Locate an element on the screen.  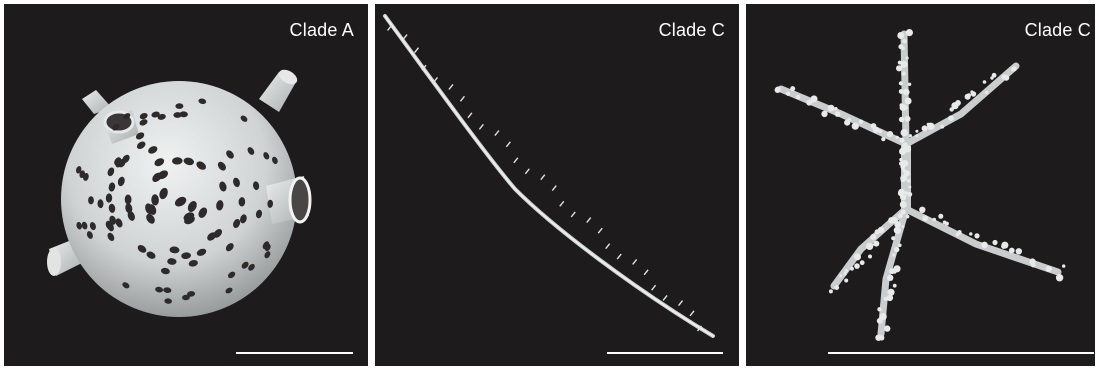
clade-label: Clade A is located at coordinates (321, 30).